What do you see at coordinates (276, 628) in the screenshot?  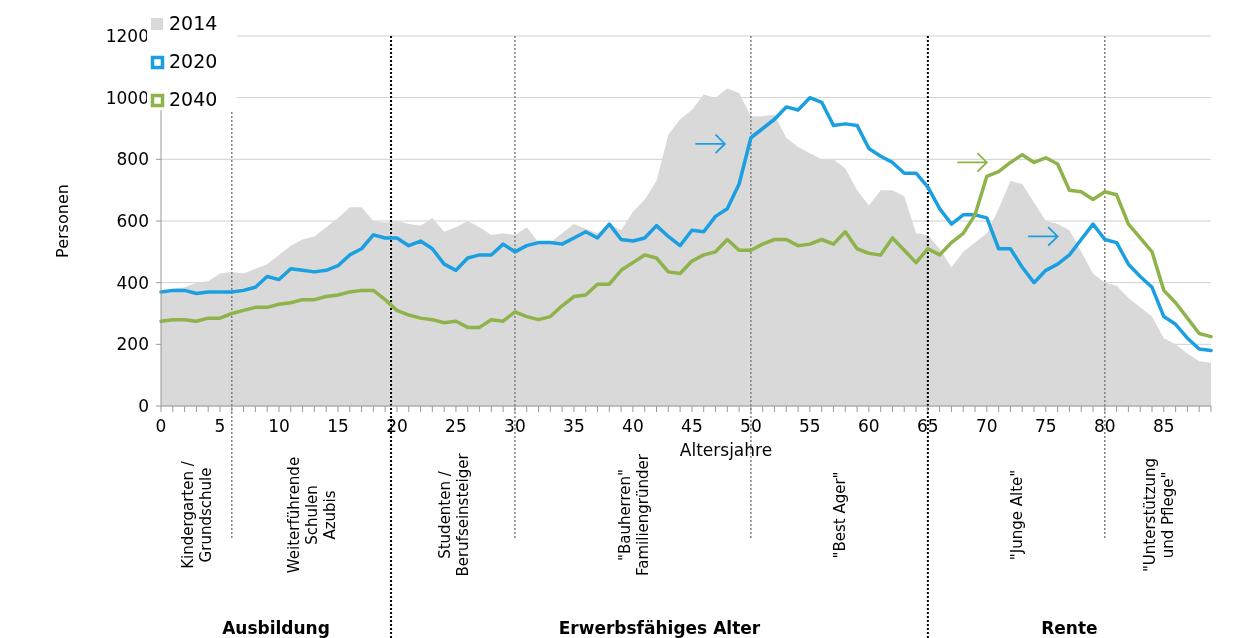 I see `text: Ausbildung` at bounding box center [276, 628].